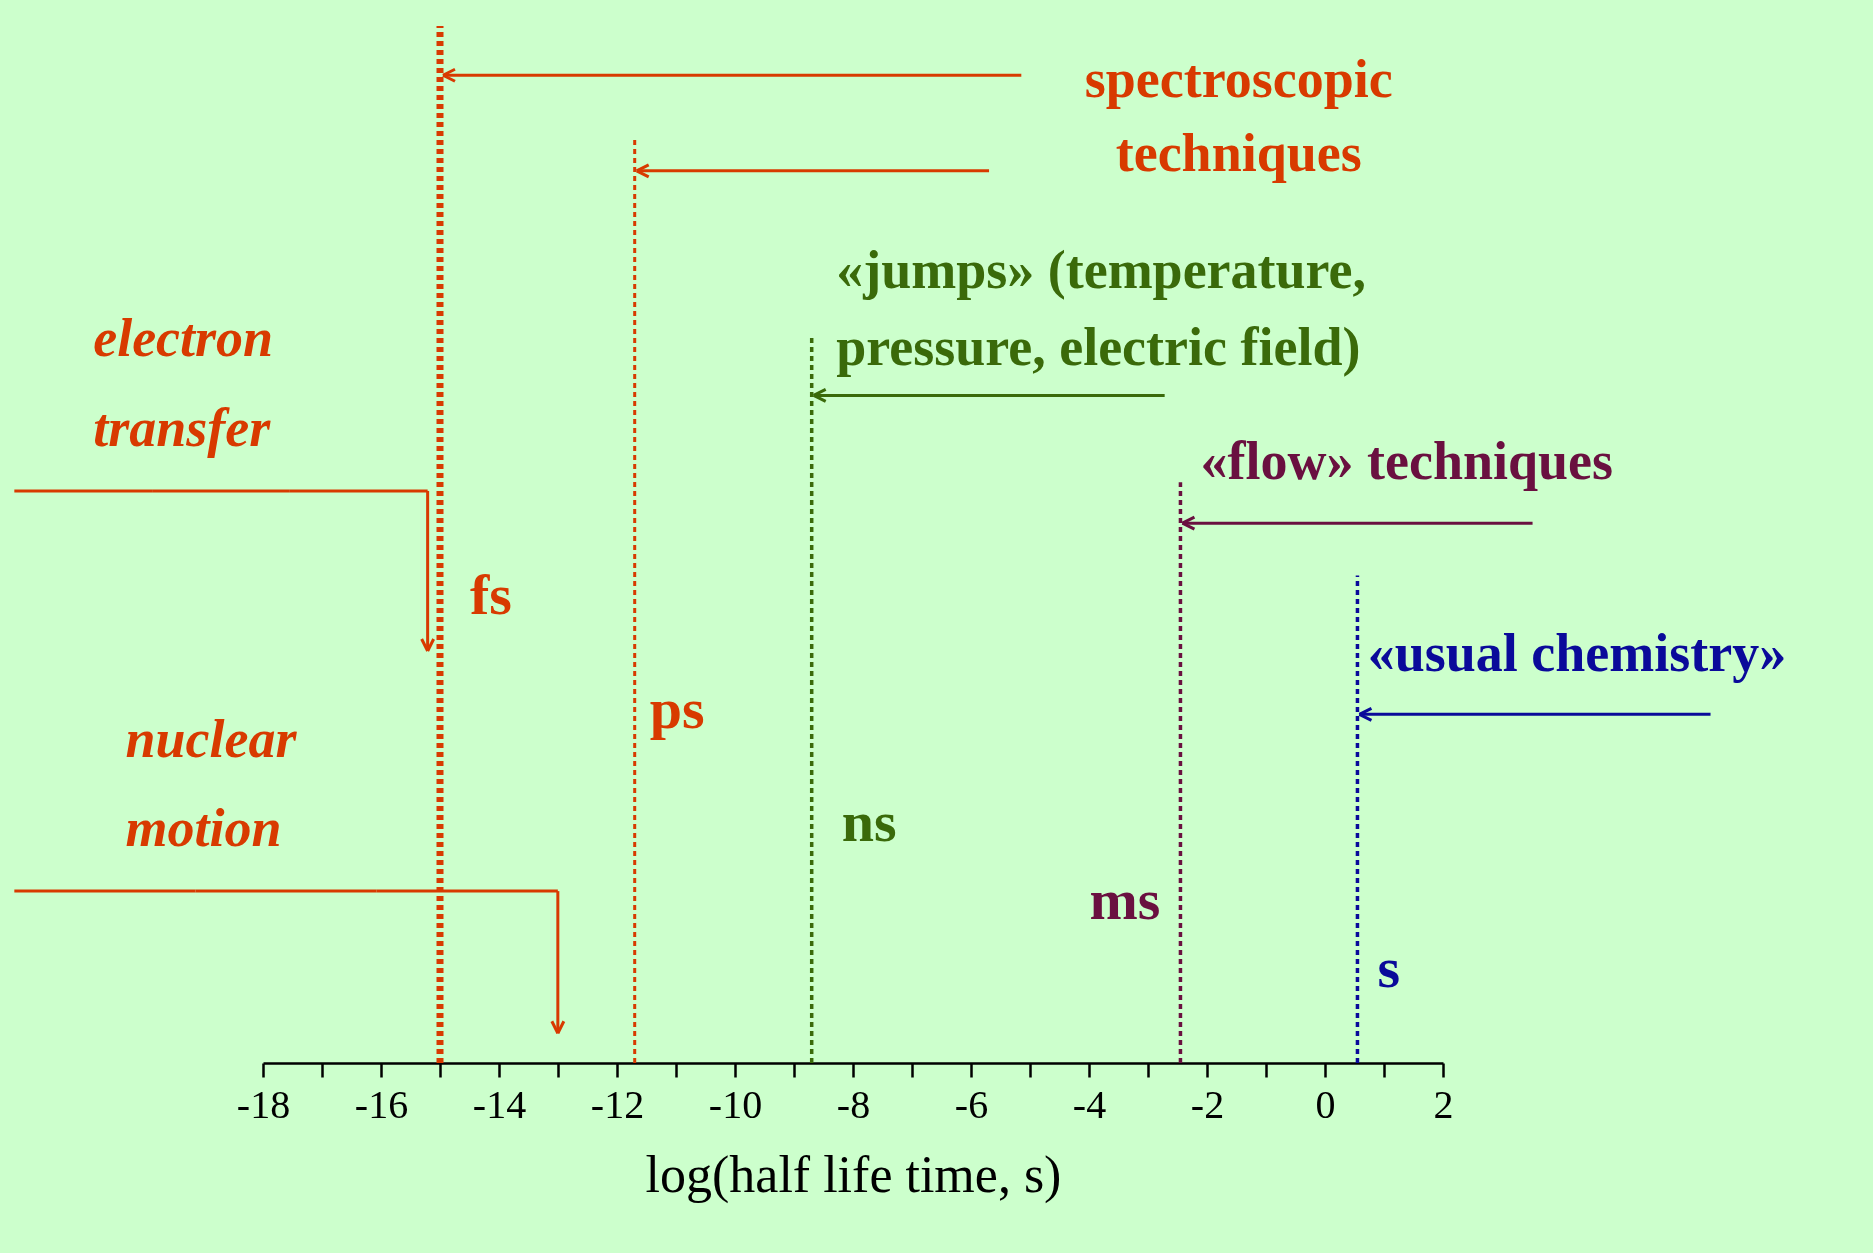  Describe the element at coordinates (263, 1104) in the screenshot. I see `x-tick-label: -18` at that location.